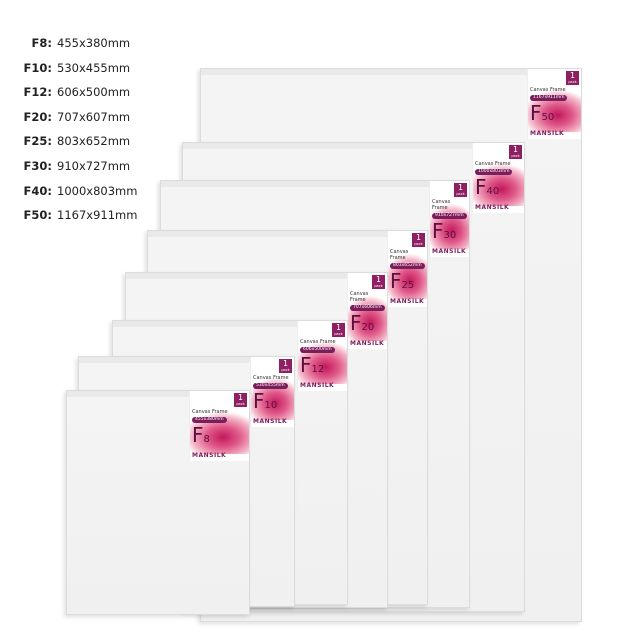 The width and height of the screenshot is (640, 640). What do you see at coordinates (94, 165) in the screenshot?
I see `size-value: 910x727mm` at bounding box center [94, 165].